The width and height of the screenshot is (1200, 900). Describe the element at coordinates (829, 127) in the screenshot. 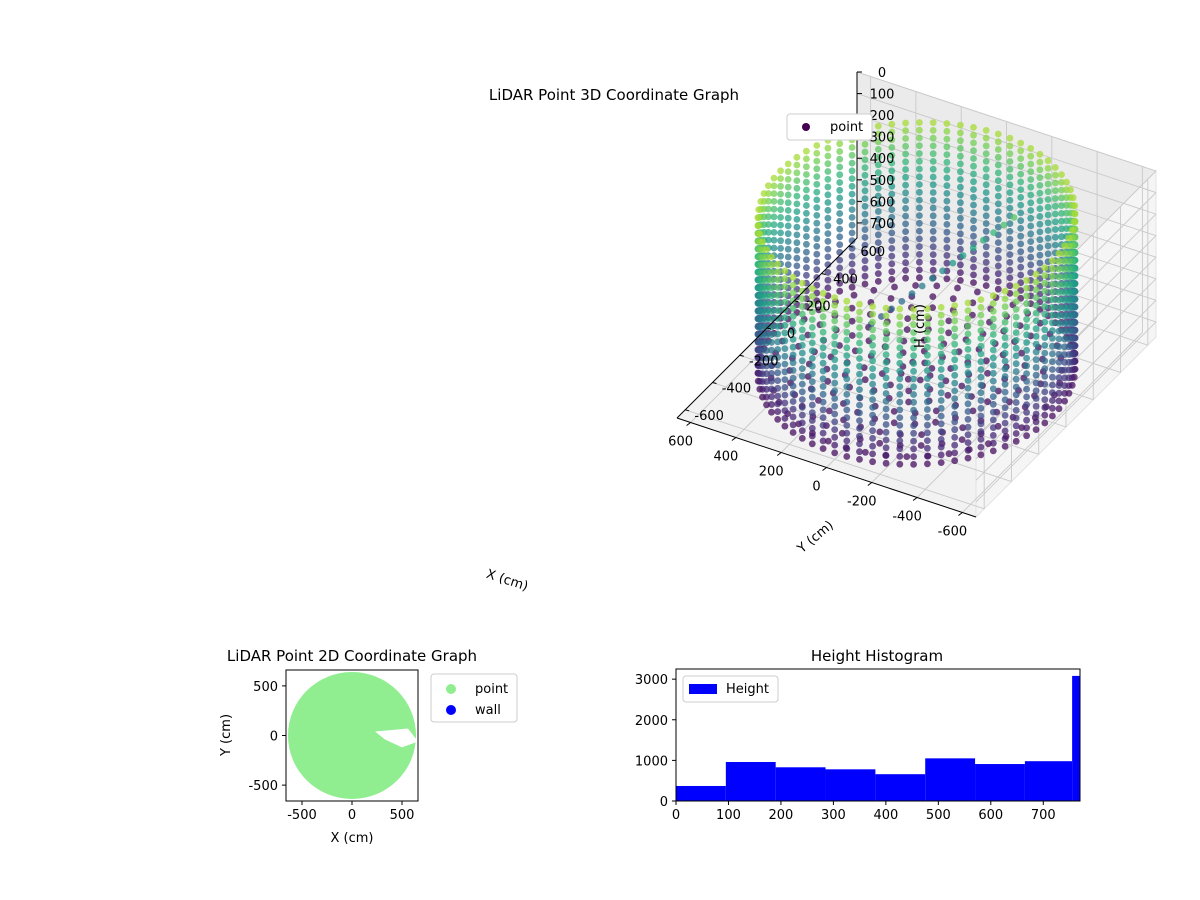

I see `chart-3d-legend: point` at that location.